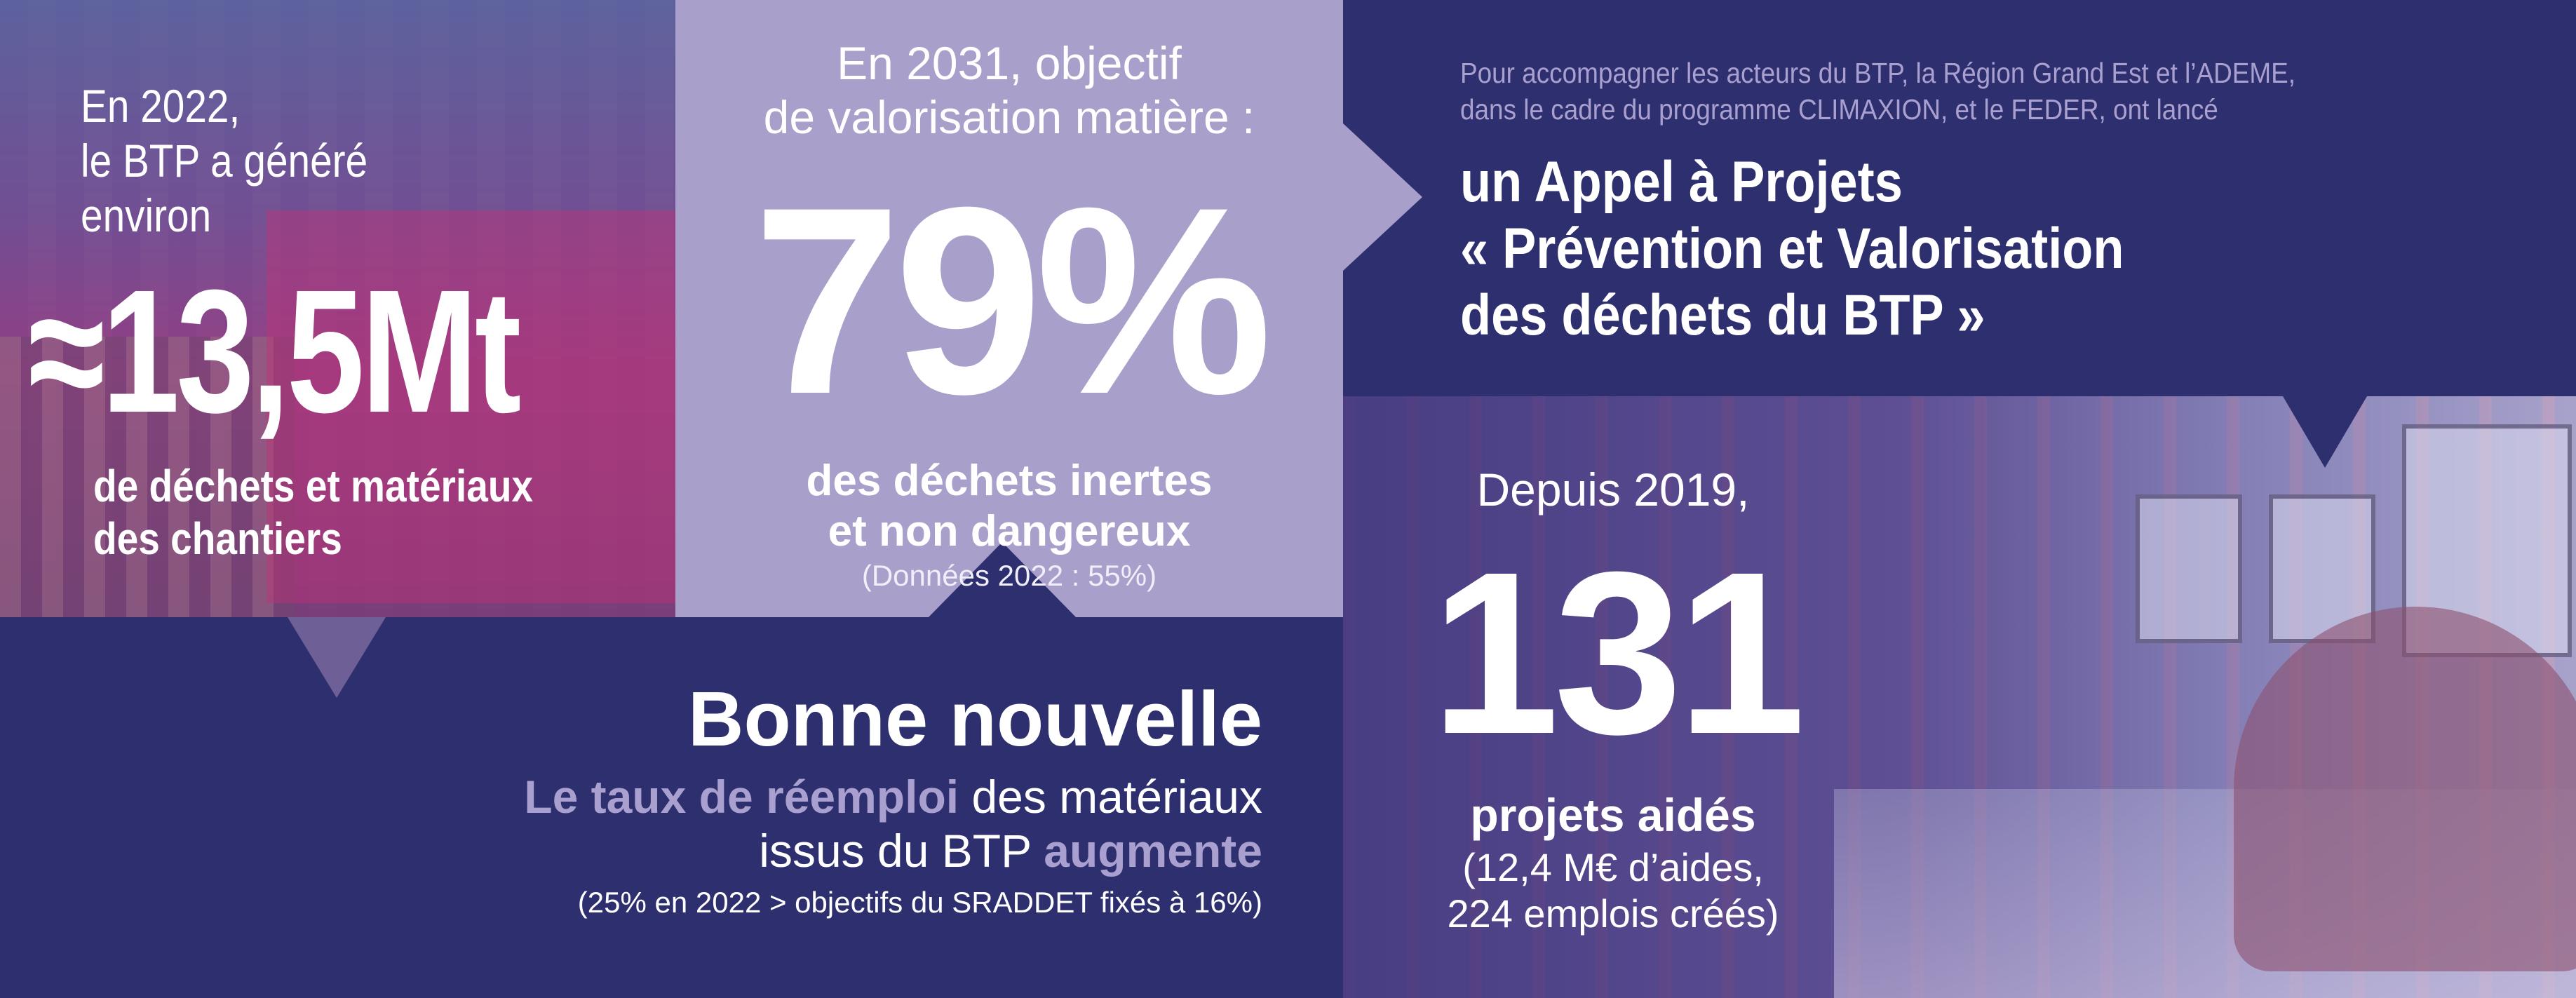 This screenshot has width=2576, height=998. What do you see at coordinates (1613, 891) in the screenshot?
I see `projects-detail: (12,4 M€ d’aides, 224 emplois créés)` at bounding box center [1613, 891].